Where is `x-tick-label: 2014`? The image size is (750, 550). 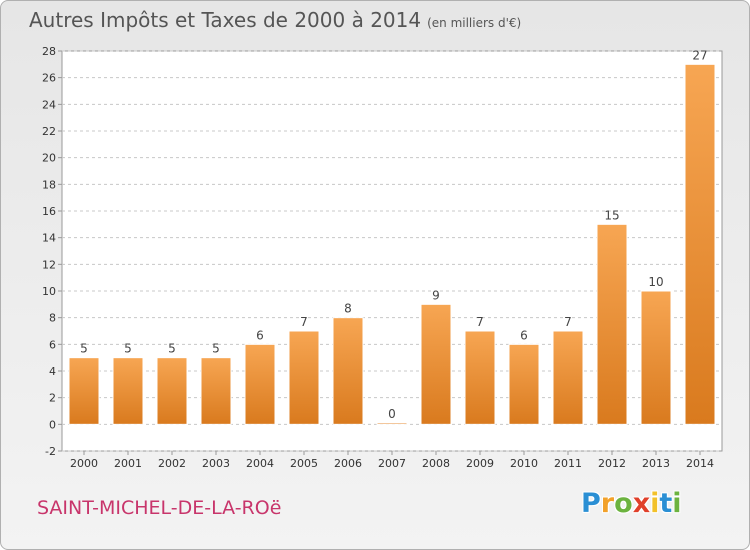
x-tick-label: 2014 is located at coordinates (700, 463).